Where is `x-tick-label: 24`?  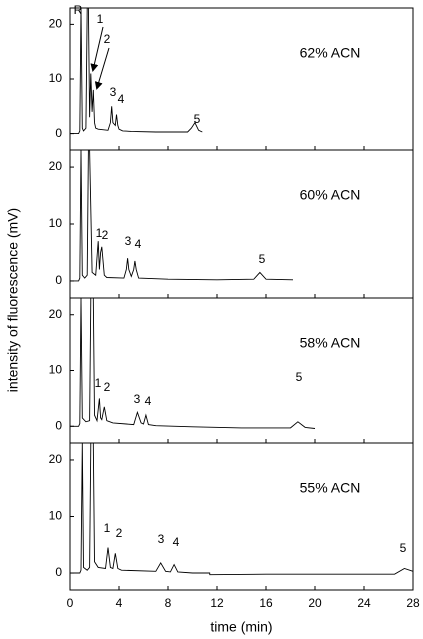
x-tick-label: 24 is located at coordinates (364, 603).